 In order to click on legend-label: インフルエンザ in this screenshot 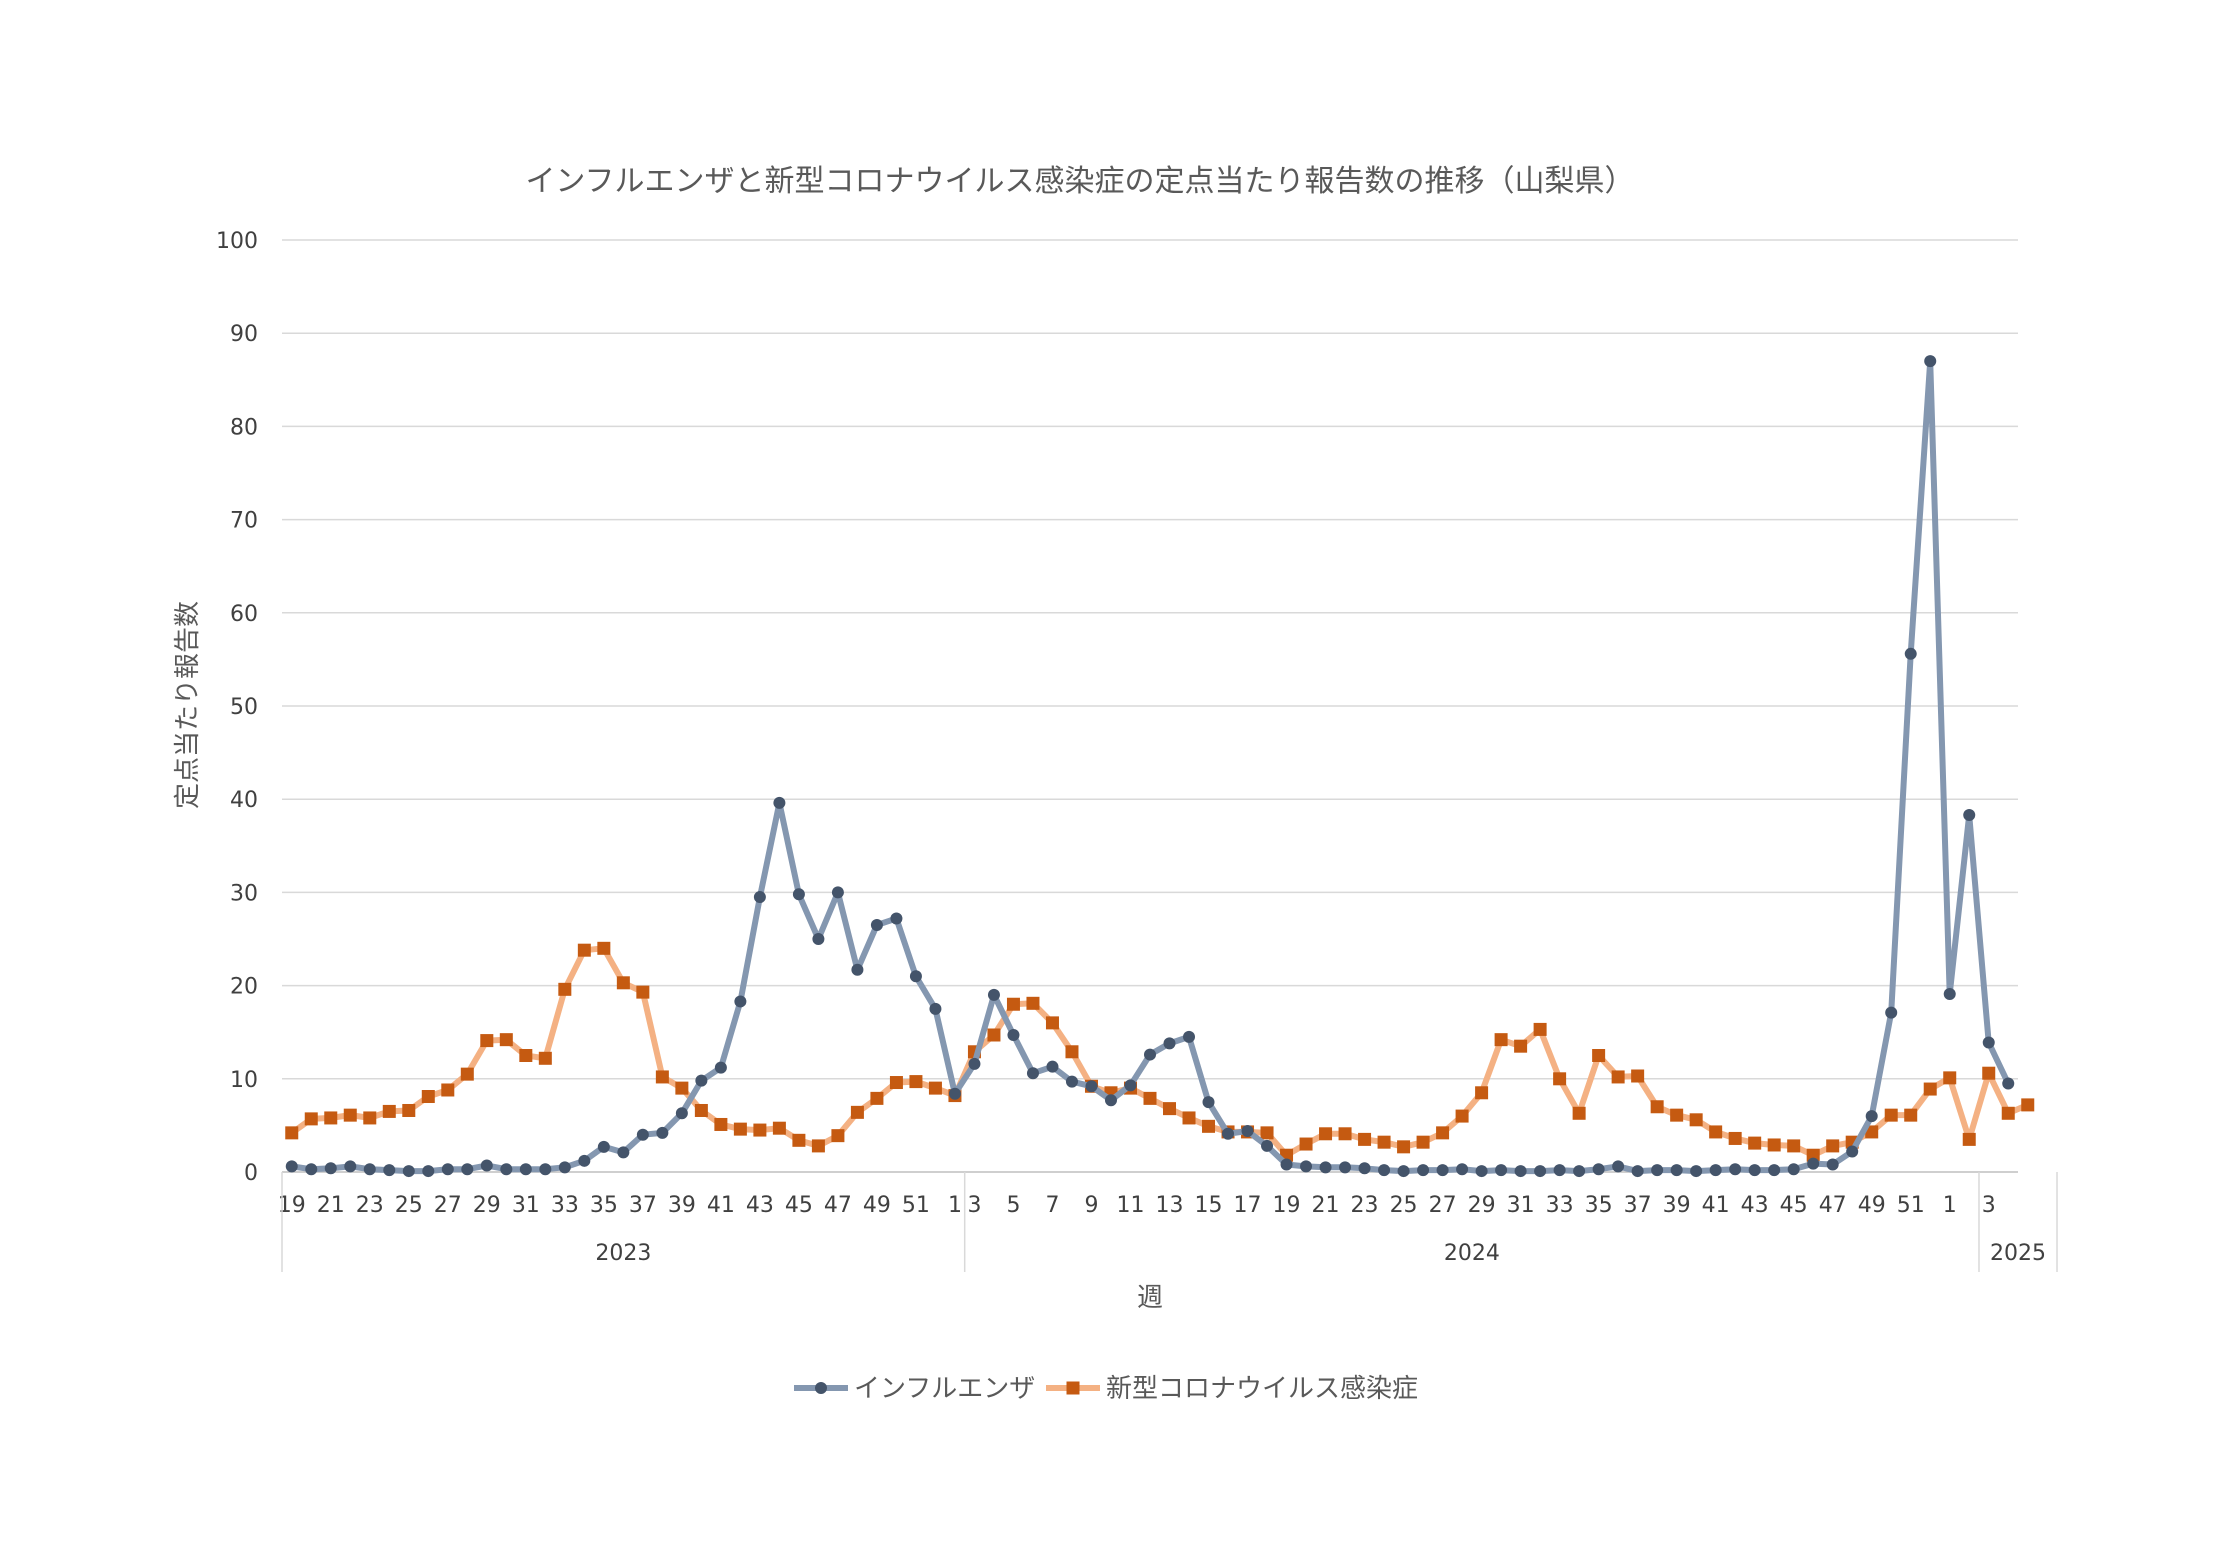, I will do `click(944, 1389)`.